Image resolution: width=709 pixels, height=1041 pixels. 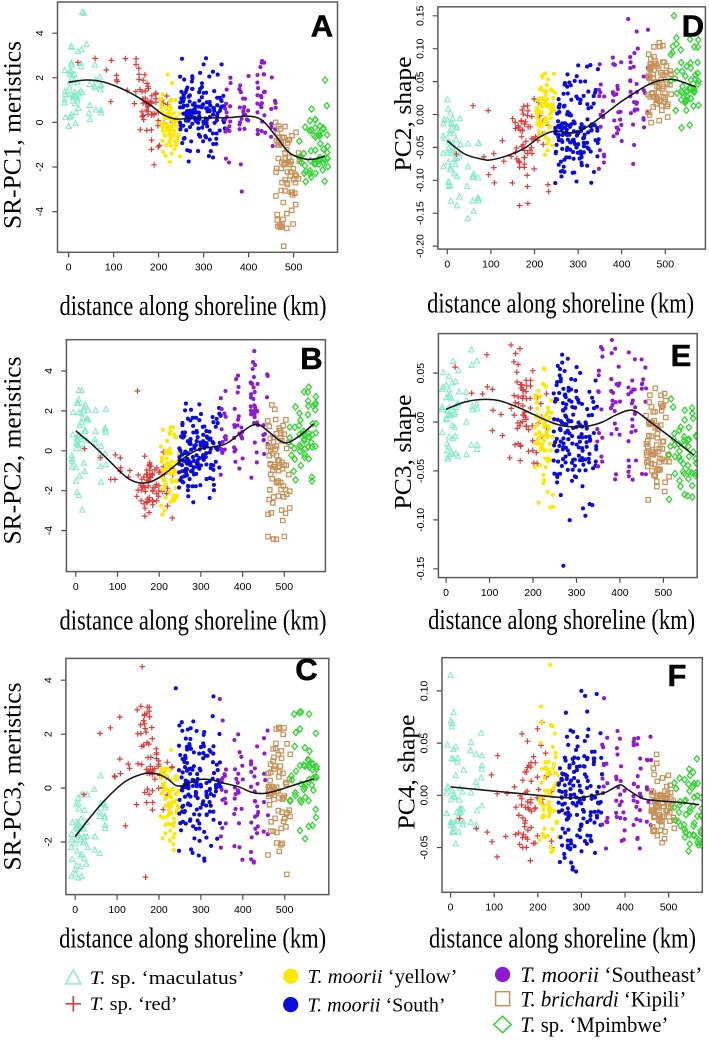 What do you see at coordinates (134, 1004) in the screenshot?
I see `svg-text: T. sp. ‘red’` at bounding box center [134, 1004].